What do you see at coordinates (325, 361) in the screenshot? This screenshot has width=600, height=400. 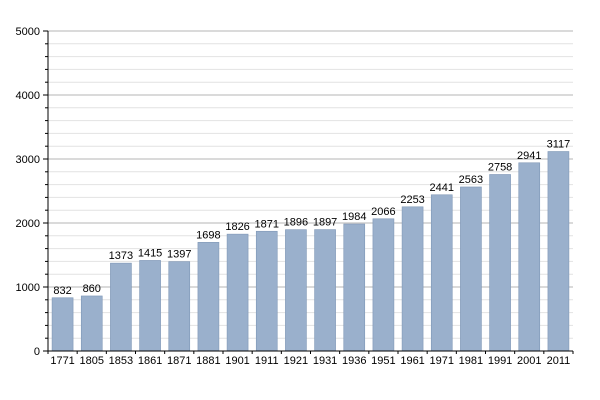 I see `x-tick-label: 1931` at bounding box center [325, 361].